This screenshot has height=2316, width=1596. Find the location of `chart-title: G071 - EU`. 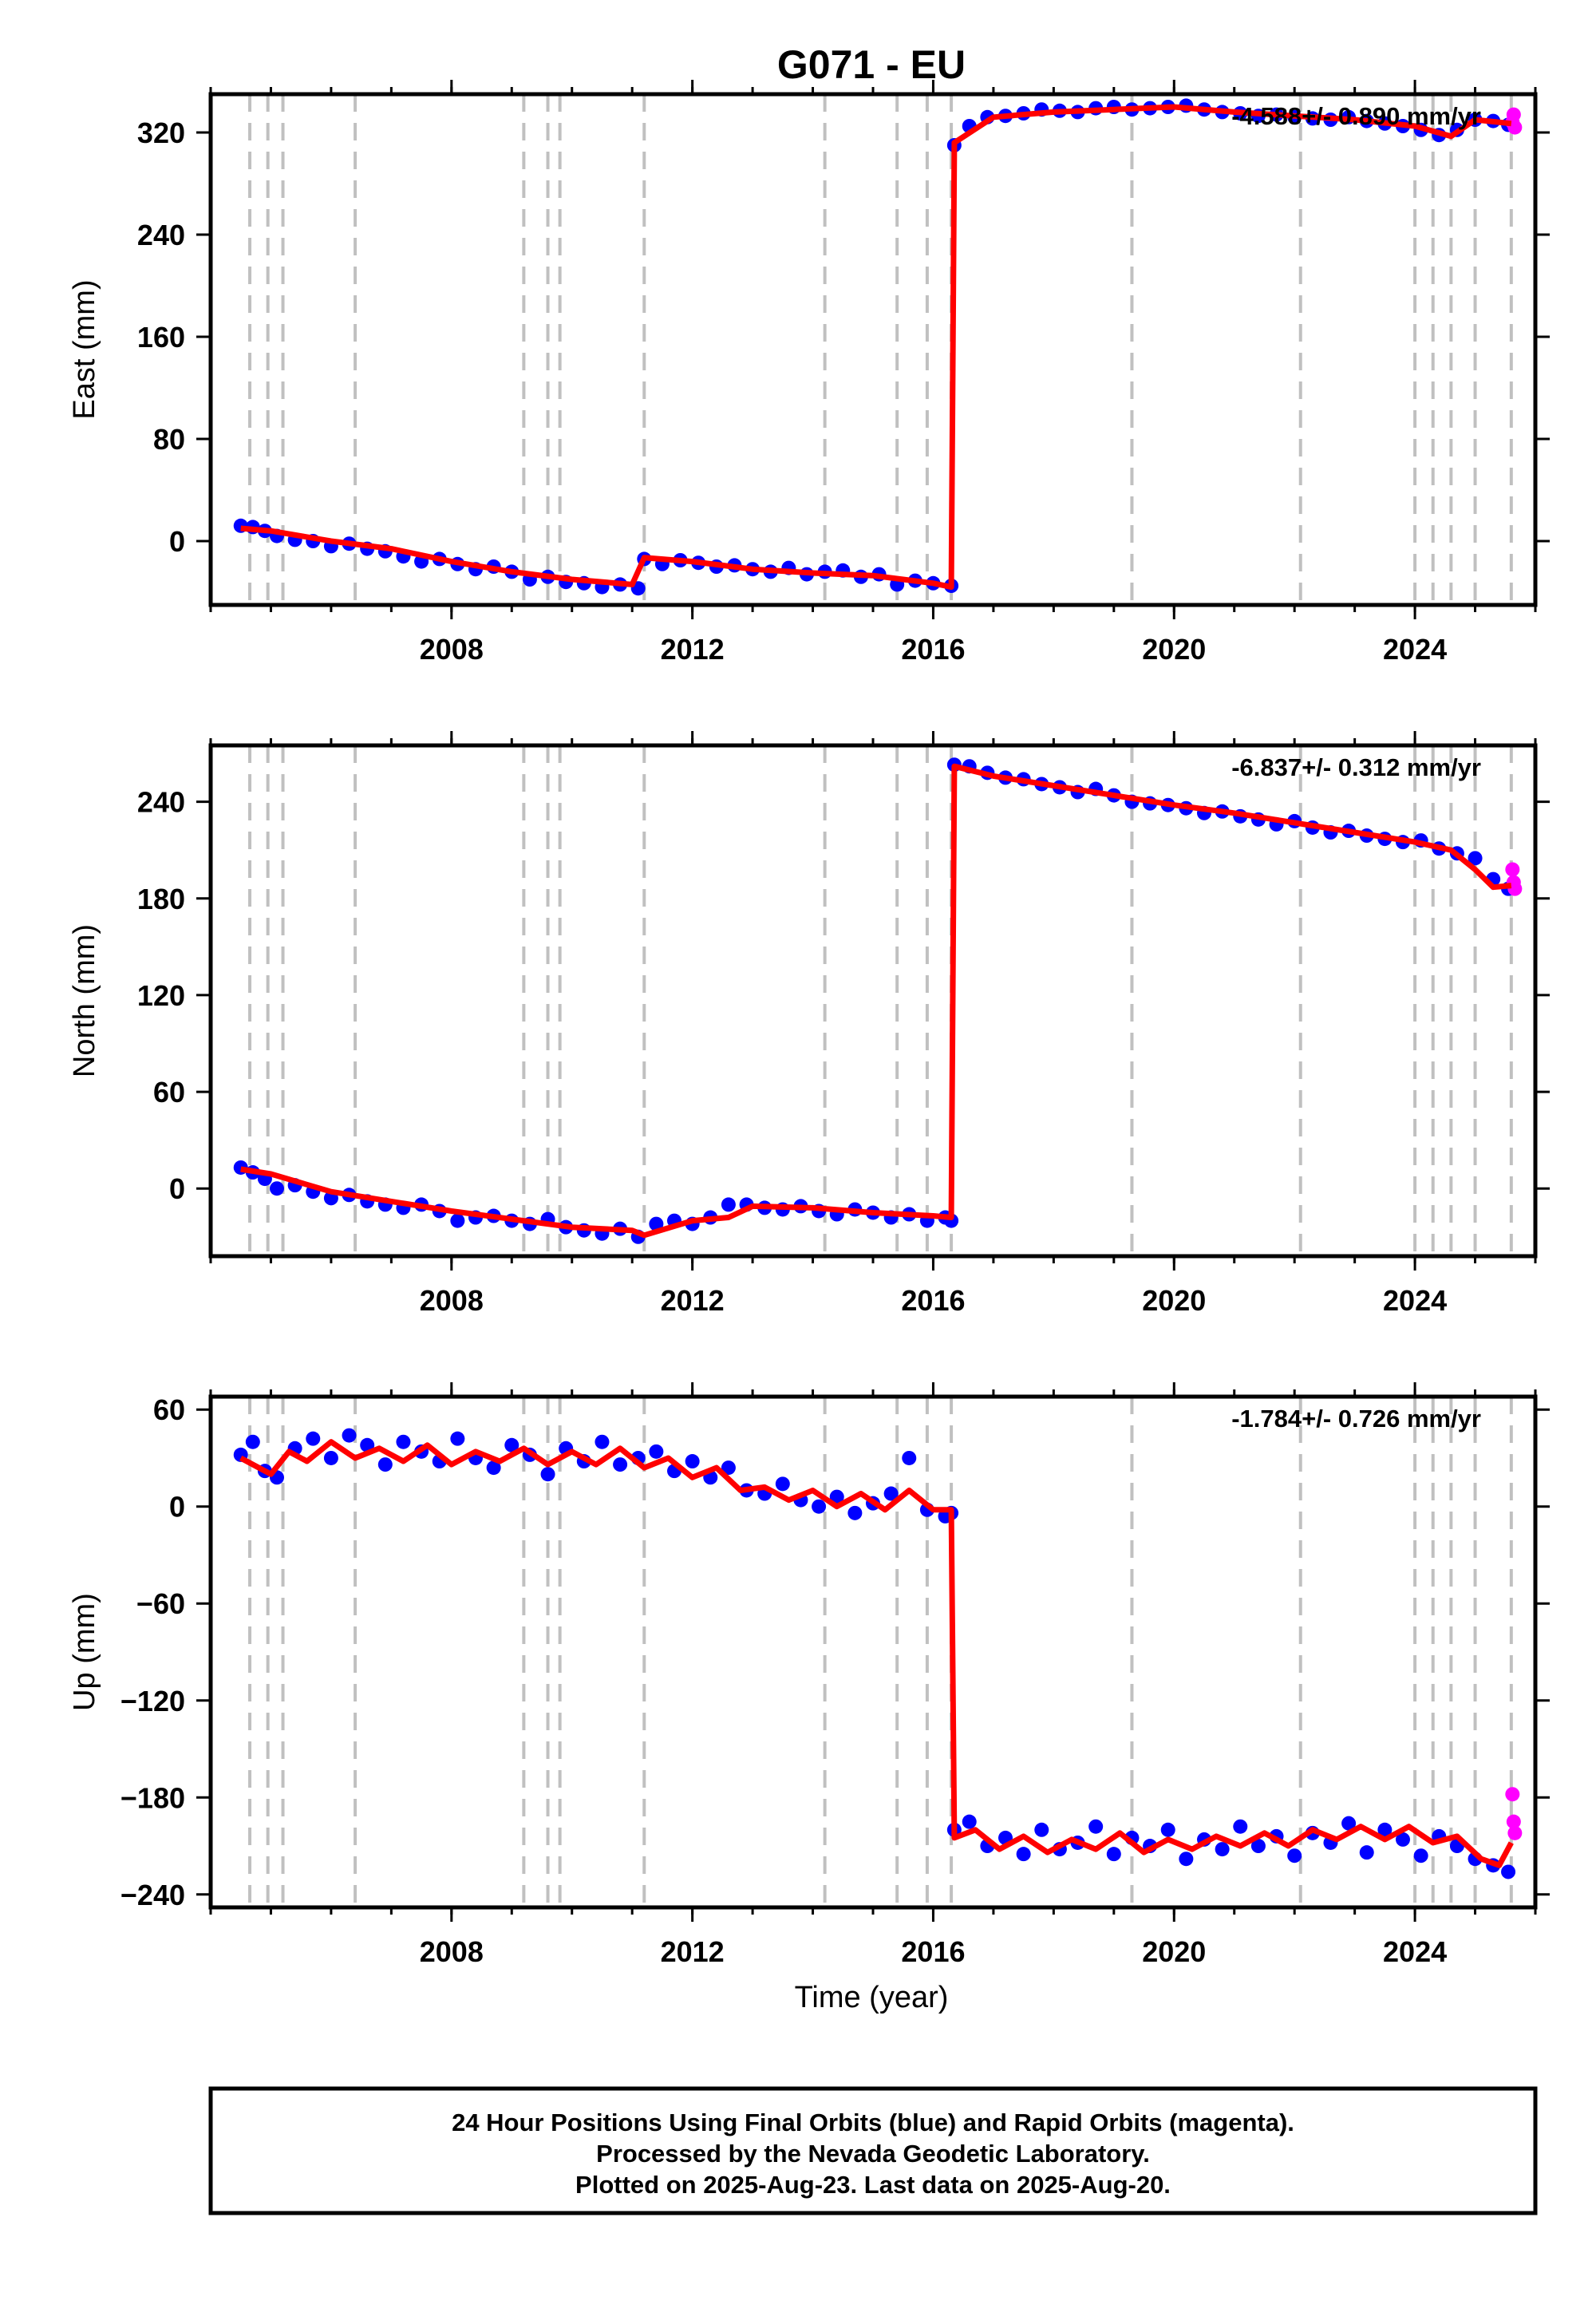

chart-title: G071 - EU is located at coordinates (871, 64).